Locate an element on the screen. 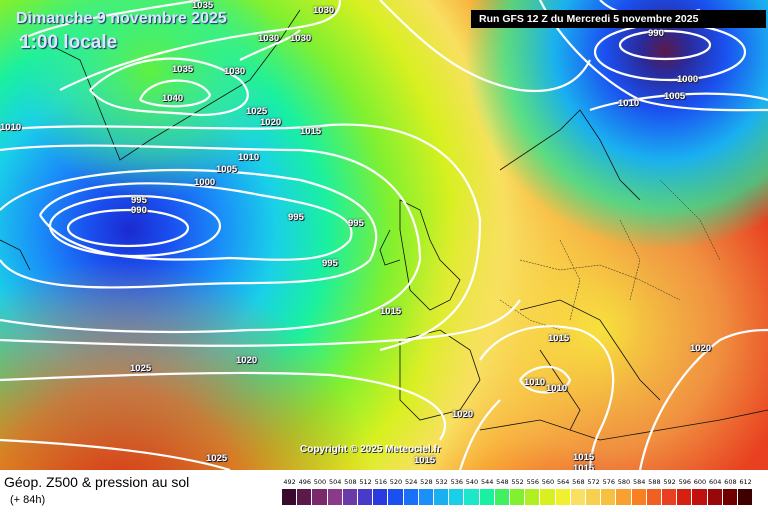 The width and height of the screenshot is (768, 512). scale-tick-label: 588 is located at coordinates (654, 482).